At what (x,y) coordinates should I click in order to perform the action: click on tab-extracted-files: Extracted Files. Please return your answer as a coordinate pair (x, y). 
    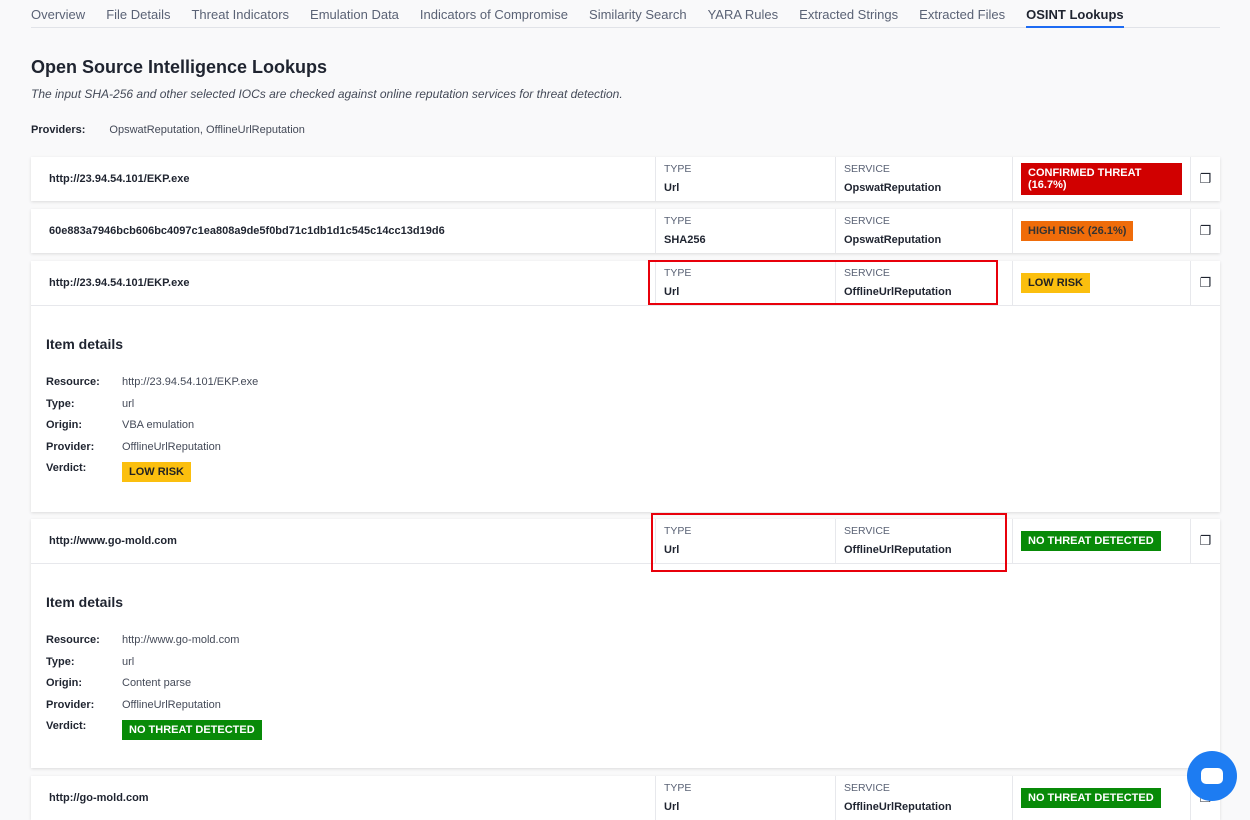
    Looking at the image, I should click on (962, 14).